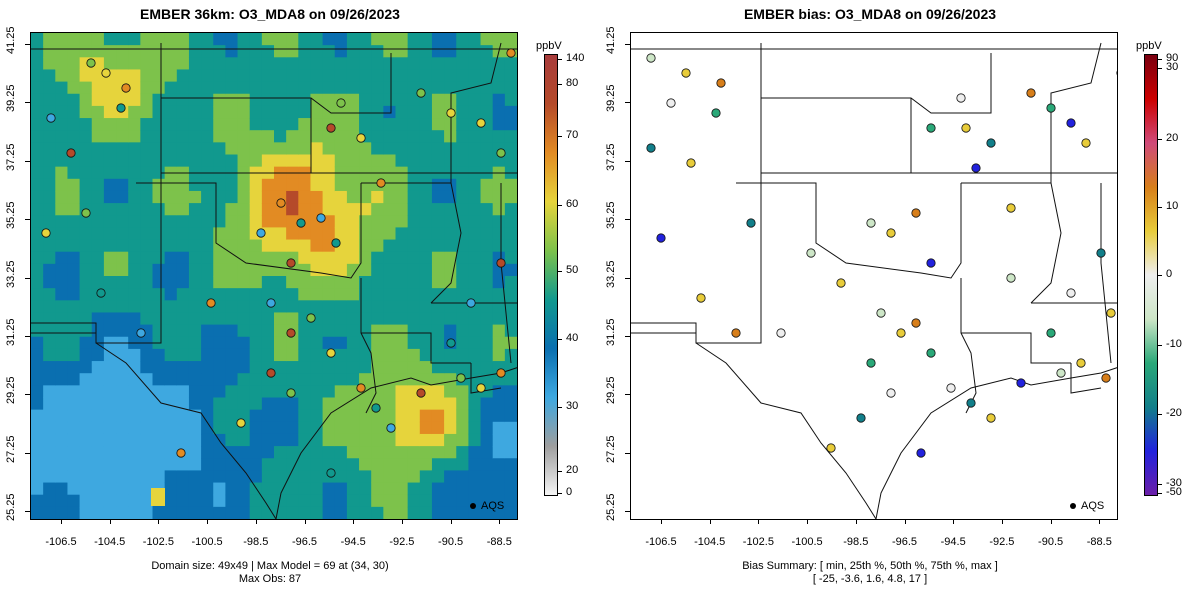 The image size is (1200, 600). What do you see at coordinates (572, 82) in the screenshot?
I see `colorbar-tick-label: 80` at bounding box center [572, 82].